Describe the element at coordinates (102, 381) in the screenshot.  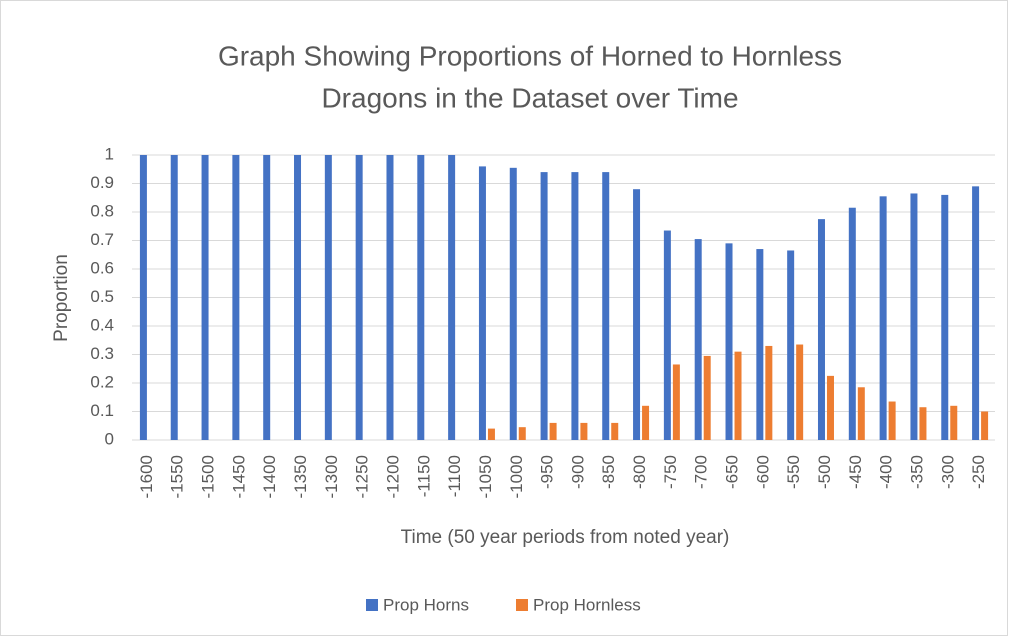
I see `y-tick-label: 0.2` at that location.